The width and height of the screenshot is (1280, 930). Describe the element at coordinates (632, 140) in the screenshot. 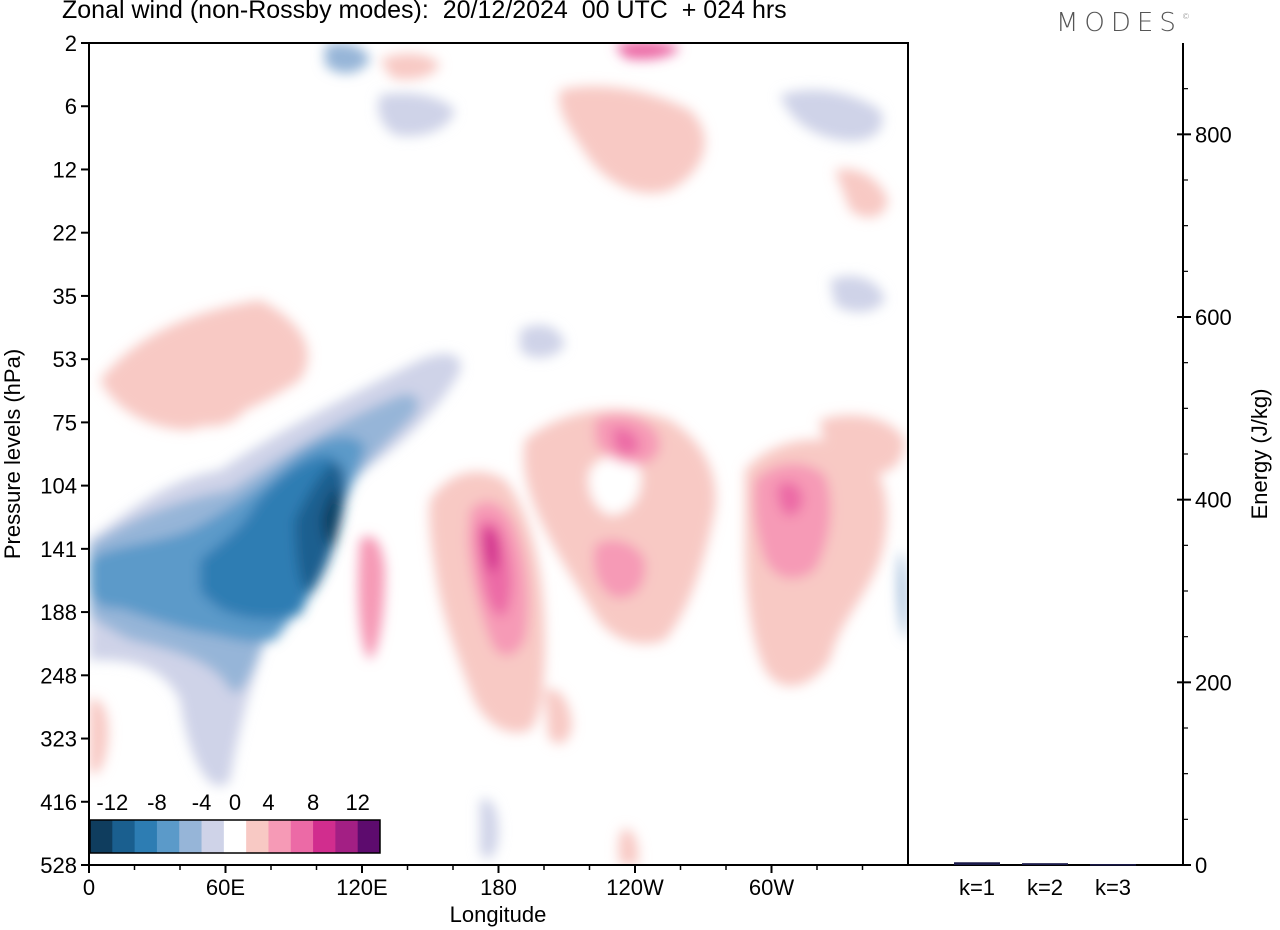

I see `westerly-top-center` at that location.